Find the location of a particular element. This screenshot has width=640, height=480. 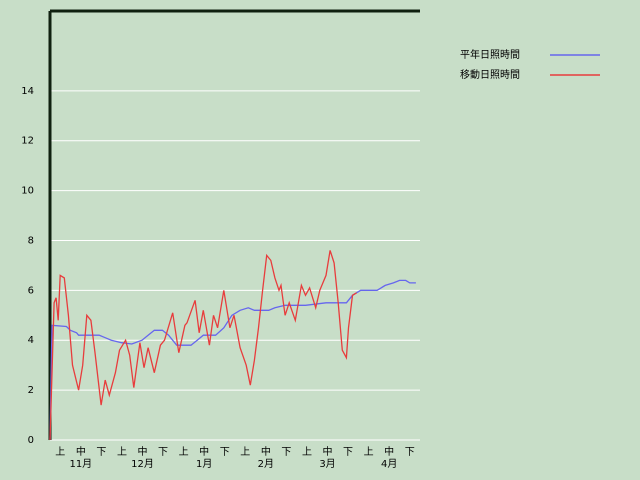

legend-label: 移動日照時間 is located at coordinates (490, 74).